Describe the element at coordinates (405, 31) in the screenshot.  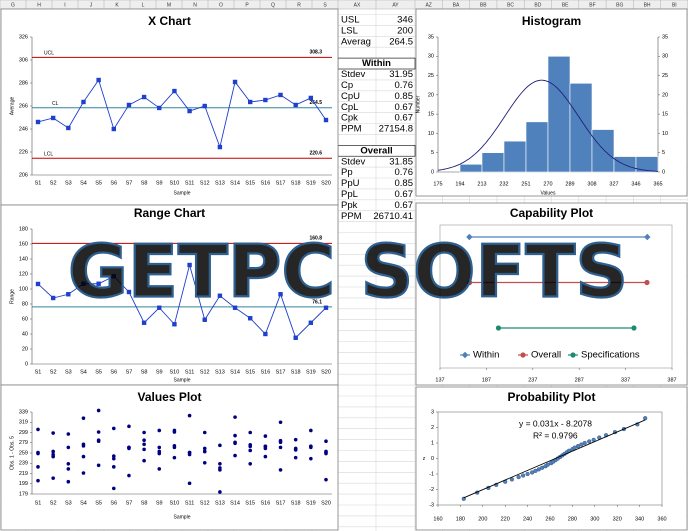
I see `table-value: 200` at that location.